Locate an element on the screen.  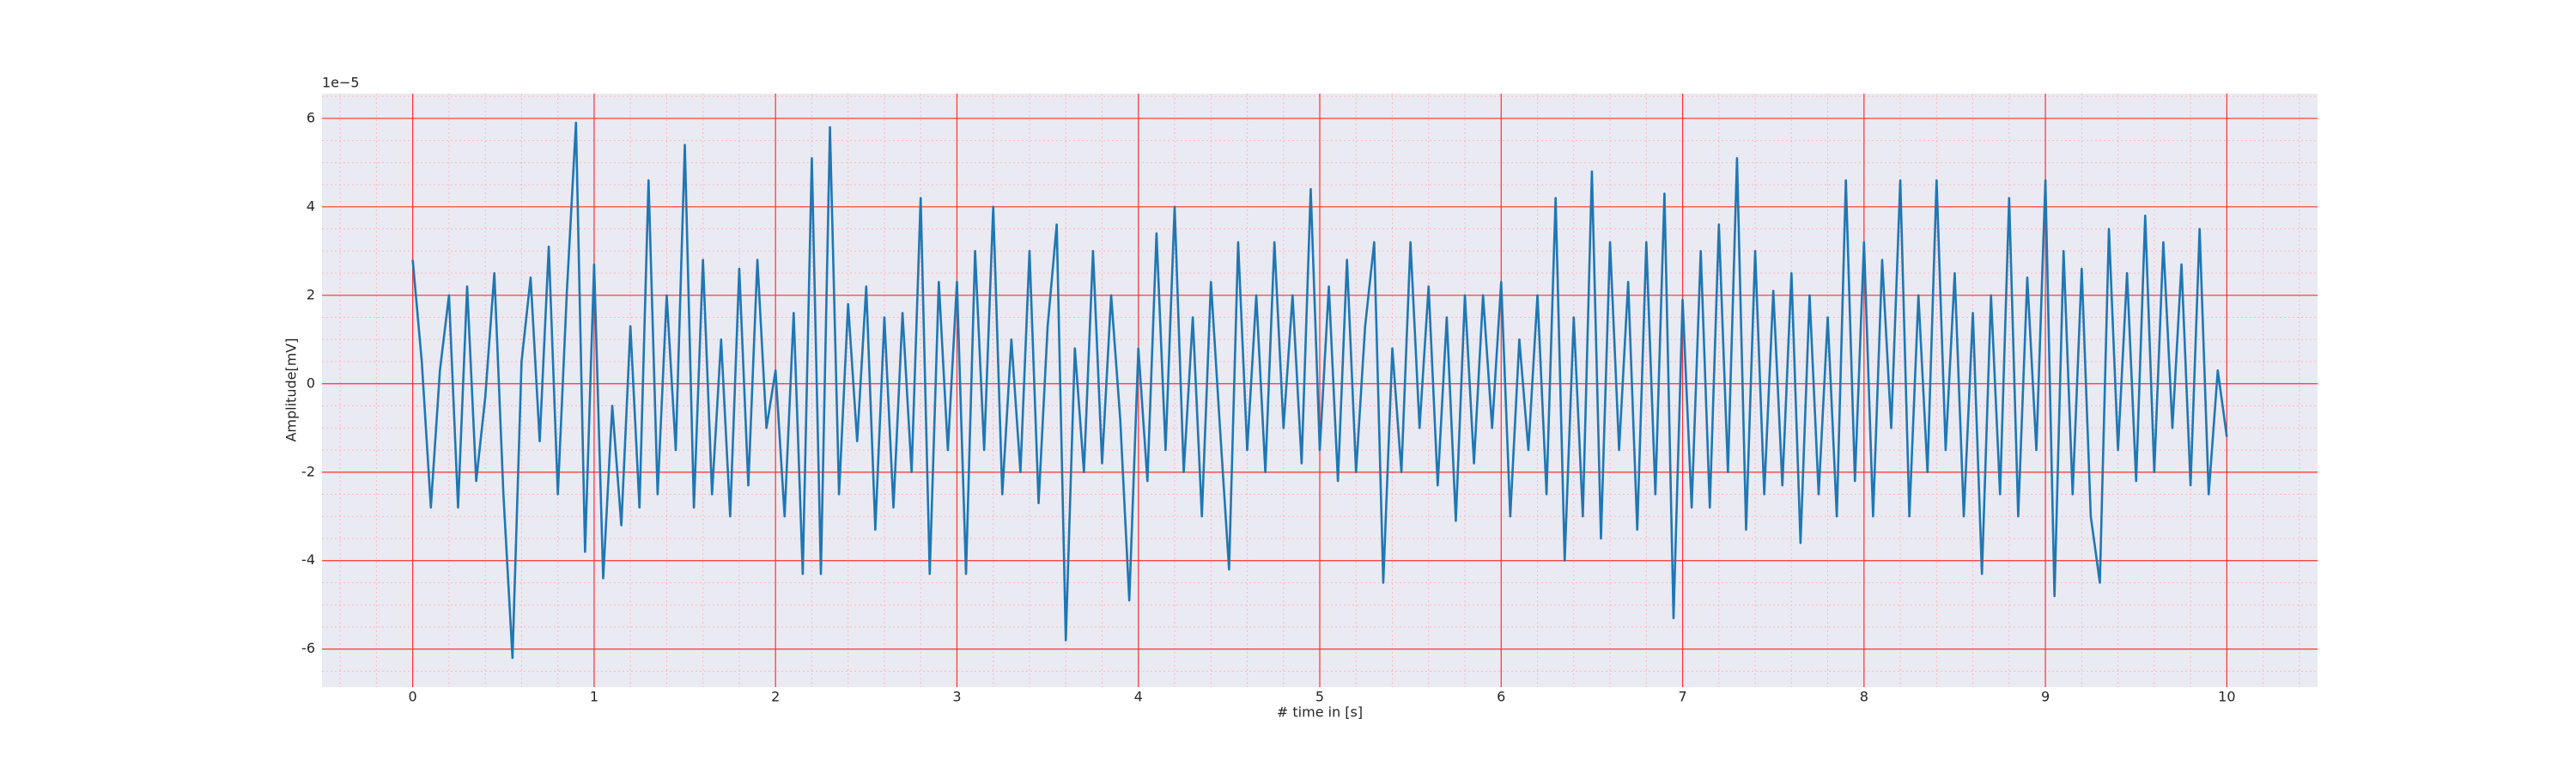
y-tick-label: -4 is located at coordinates (308, 559).